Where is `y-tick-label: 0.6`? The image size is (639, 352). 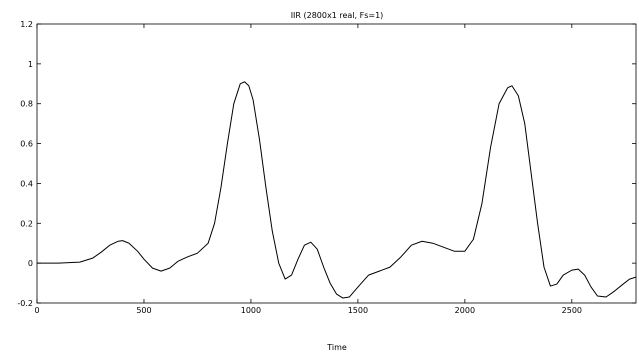
y-tick-label: 0.6 is located at coordinates (26, 144).